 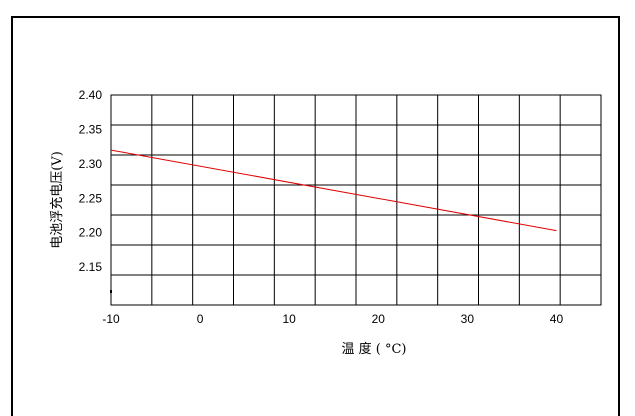 What do you see at coordinates (91, 95) in the screenshot?
I see `y-tick-label: 2.40` at bounding box center [91, 95].